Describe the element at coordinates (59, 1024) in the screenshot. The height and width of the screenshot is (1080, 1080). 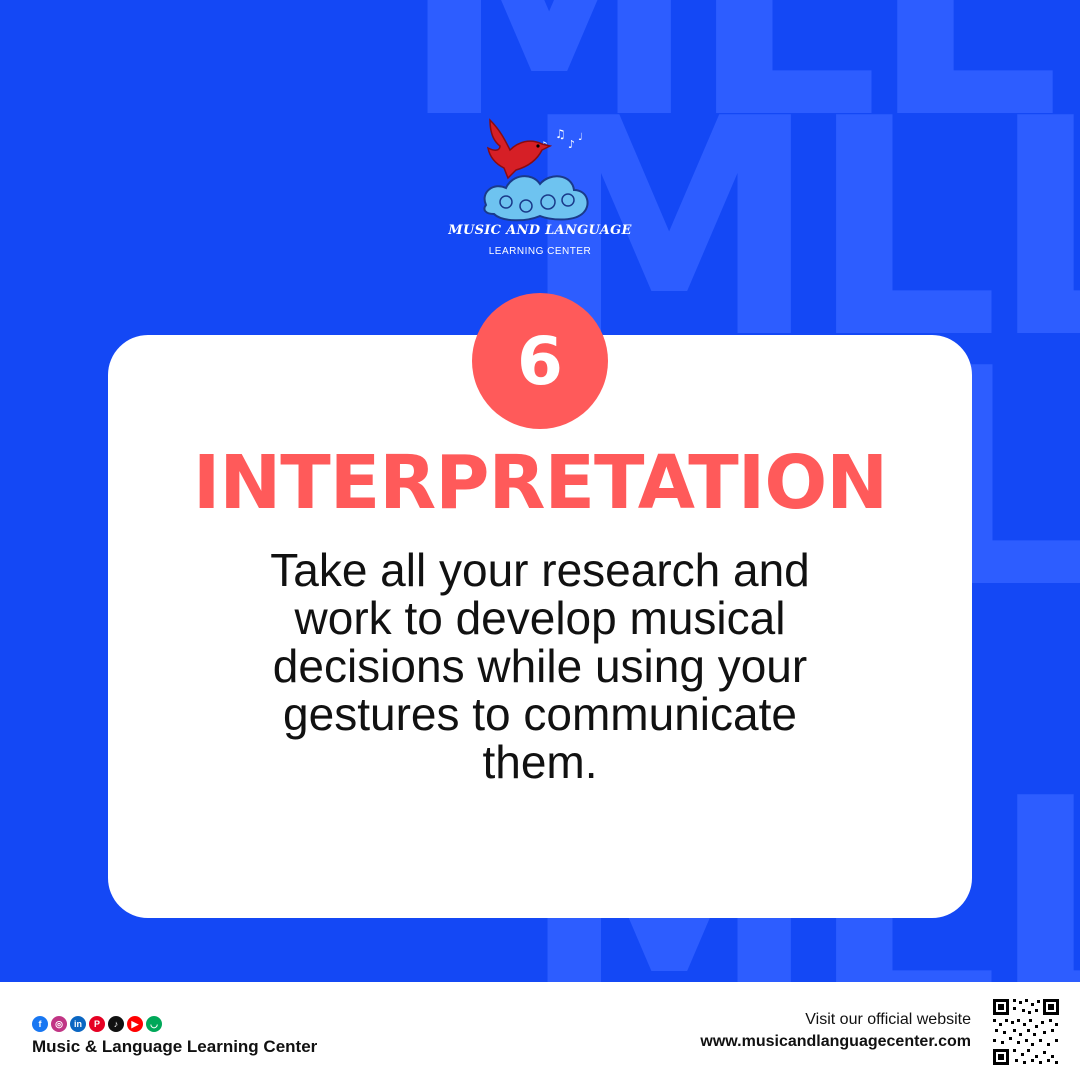
I see `instagram-icon: ◎` at that location.